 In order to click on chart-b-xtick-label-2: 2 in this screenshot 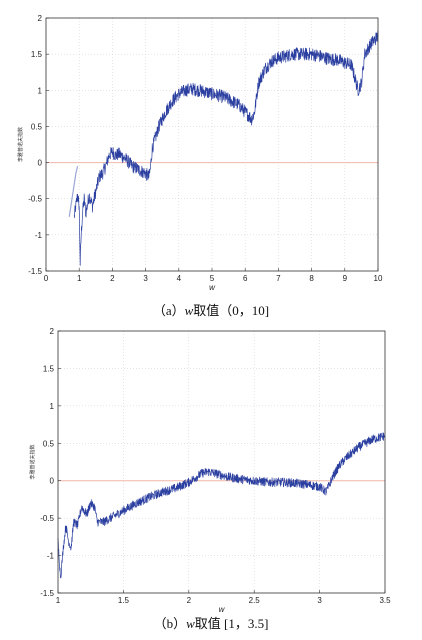, I will do `click(189, 600)`.